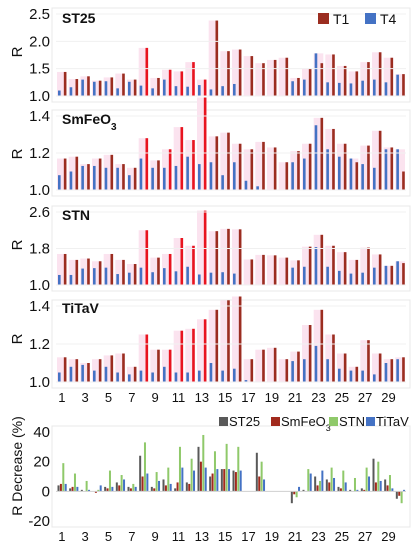 This screenshot has height=550, width=416. Describe the element at coordinates (39, 96) in the screenshot. I see `y-tick-label: 1.0` at that location.